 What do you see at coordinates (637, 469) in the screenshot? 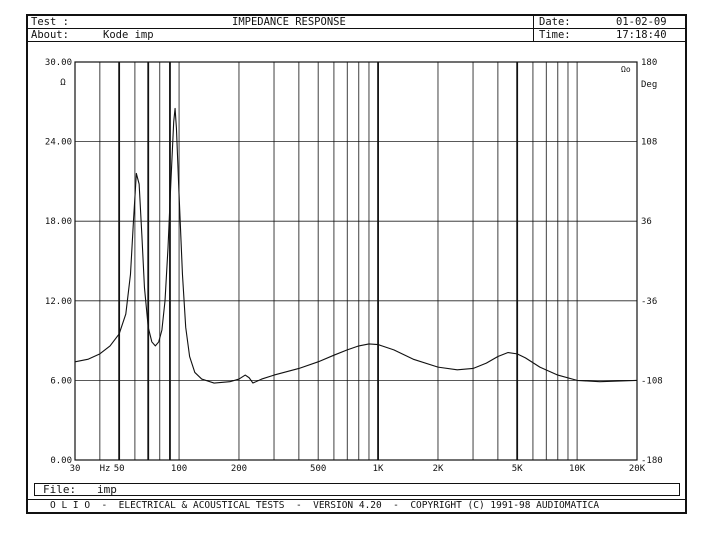
I see `x-tick-label: 20K` at bounding box center [637, 469].